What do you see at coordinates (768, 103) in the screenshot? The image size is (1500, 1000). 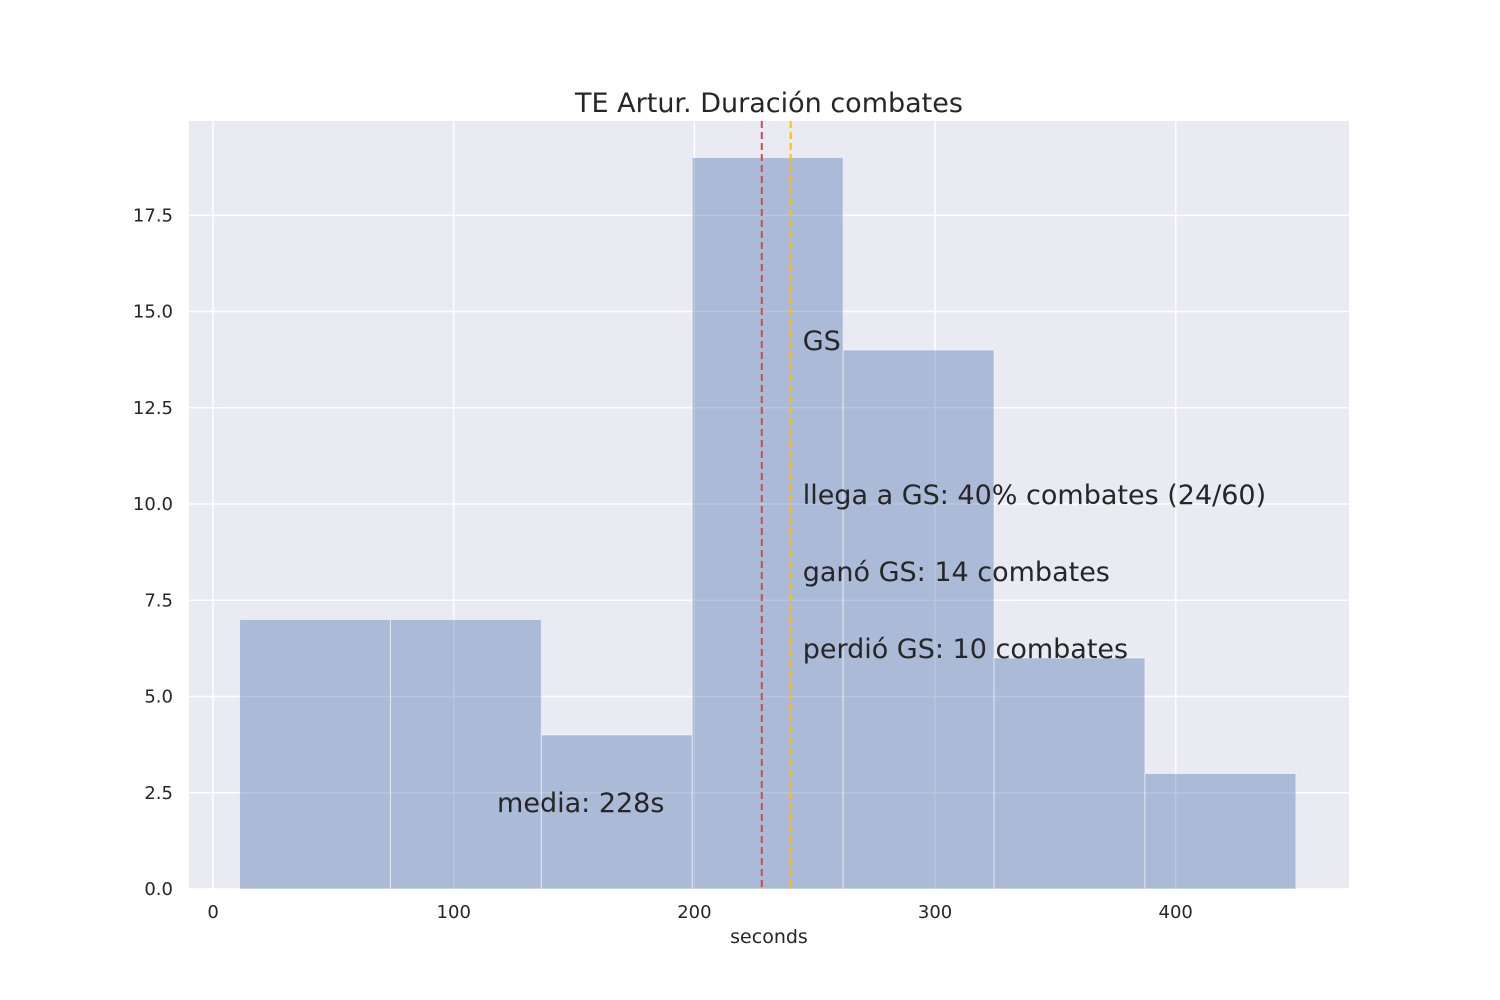 I see `chart-title: TE Artur. Duración combates` at bounding box center [768, 103].